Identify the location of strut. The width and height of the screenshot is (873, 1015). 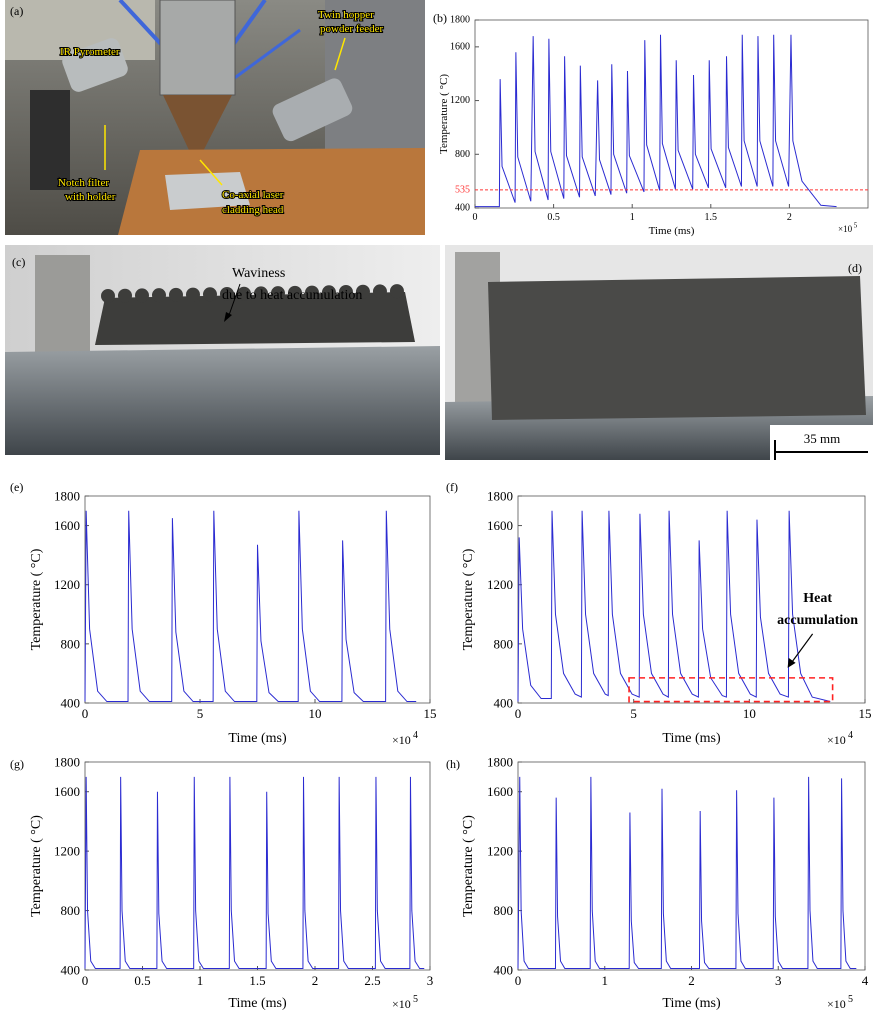
(262, 57).